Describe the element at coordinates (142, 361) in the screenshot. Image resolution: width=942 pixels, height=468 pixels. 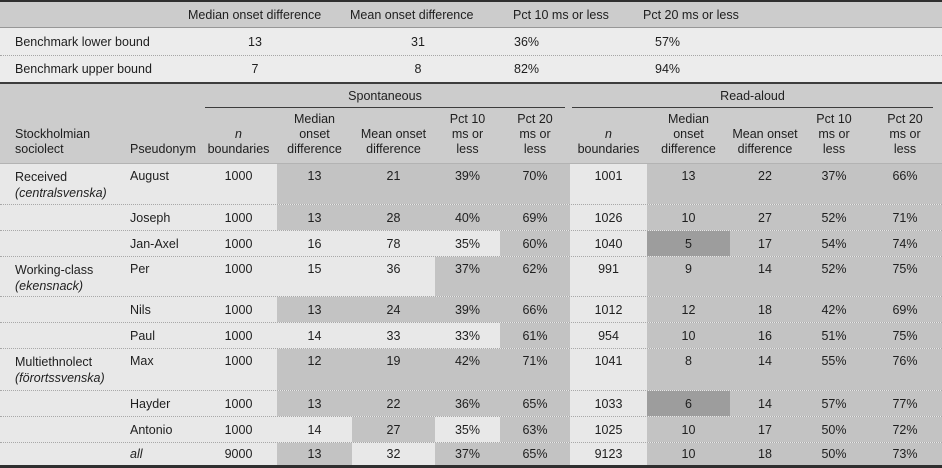
I see `pseudonym-label: Max` at that location.